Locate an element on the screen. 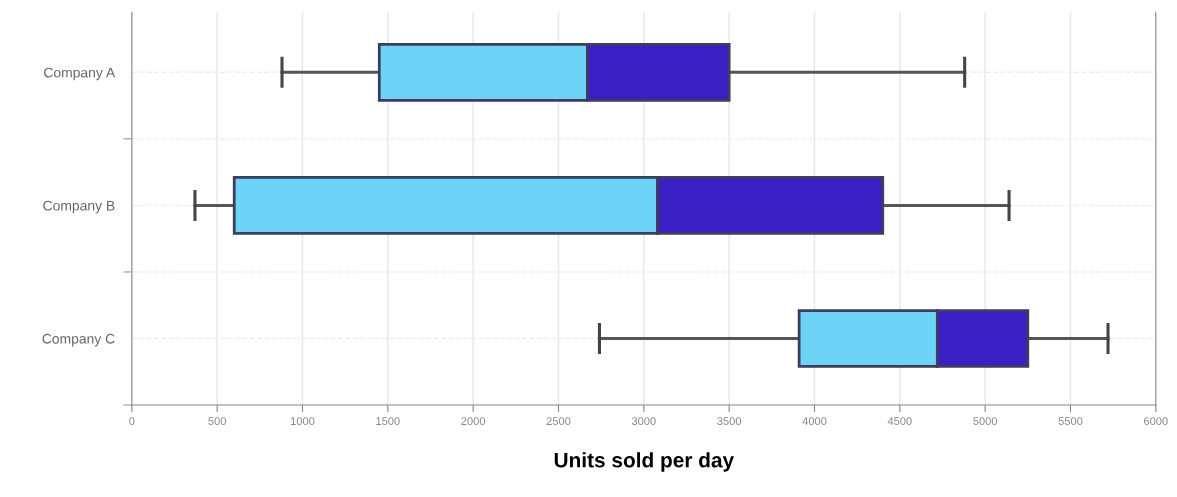 The height and width of the screenshot is (497, 1177). x-tick-label: 4000 is located at coordinates (814, 421).